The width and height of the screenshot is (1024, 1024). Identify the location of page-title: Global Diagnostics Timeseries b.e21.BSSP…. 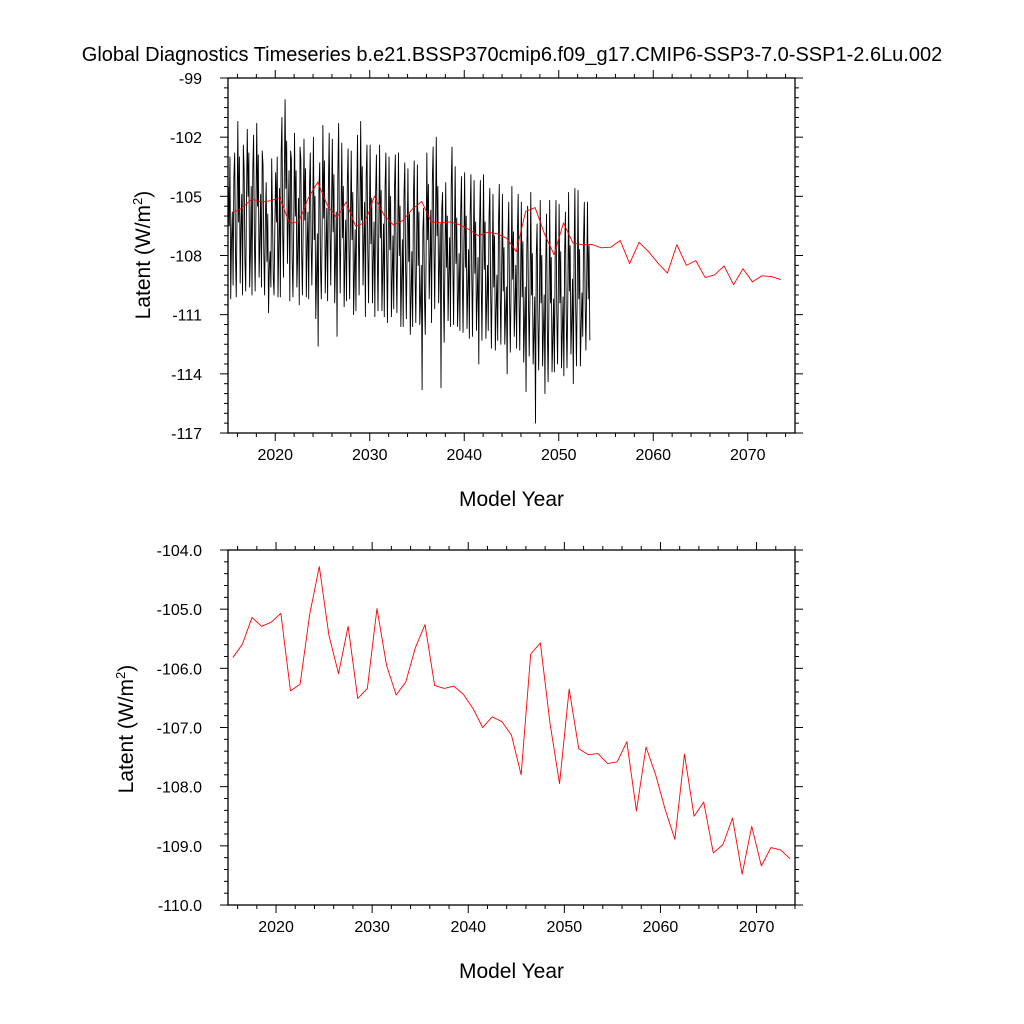
(512, 55).